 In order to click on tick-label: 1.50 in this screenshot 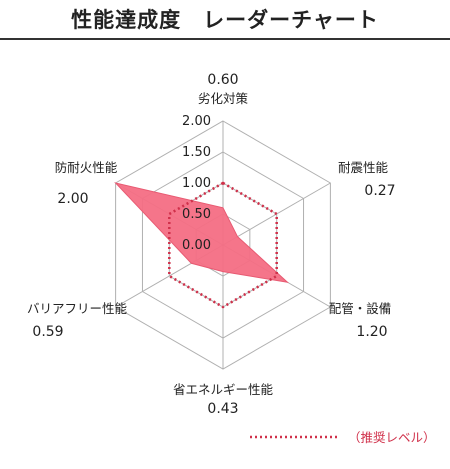, I will do `click(196, 152)`.